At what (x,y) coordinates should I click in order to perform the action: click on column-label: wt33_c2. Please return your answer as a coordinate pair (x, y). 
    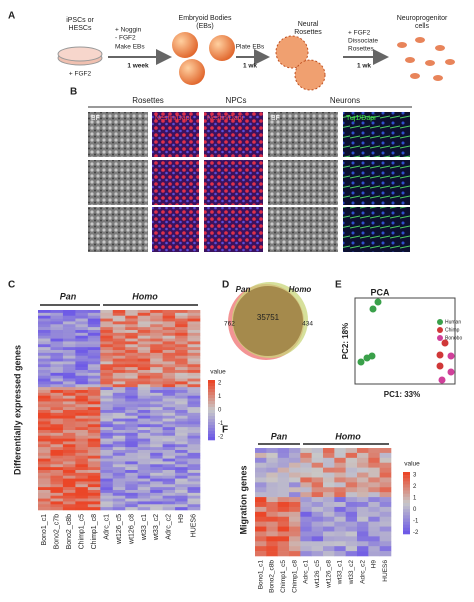
    Looking at the image, I should click on (351, 573).